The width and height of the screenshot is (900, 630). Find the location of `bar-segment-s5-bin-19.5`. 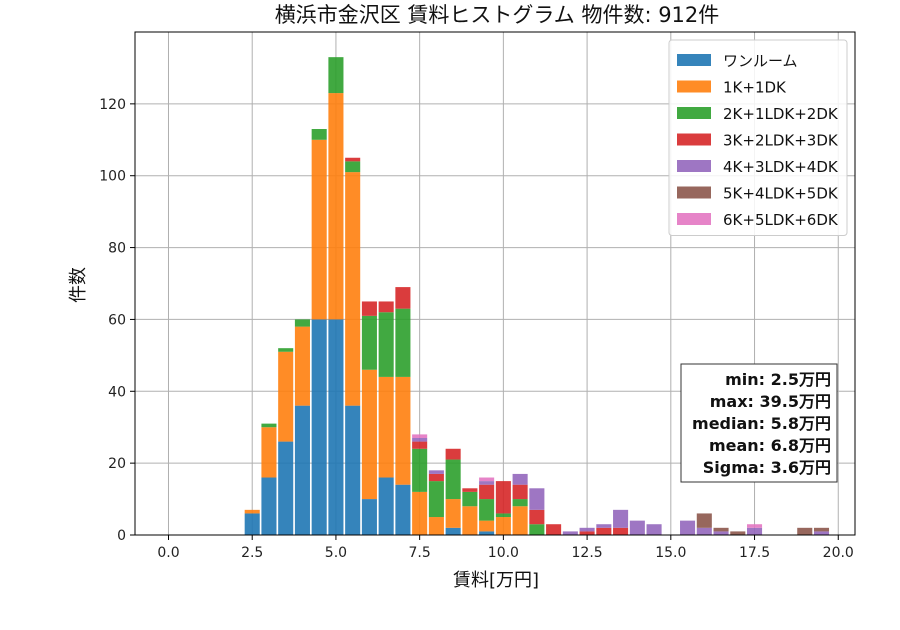

bar-segment-s5-bin-19.5 is located at coordinates (821, 529).